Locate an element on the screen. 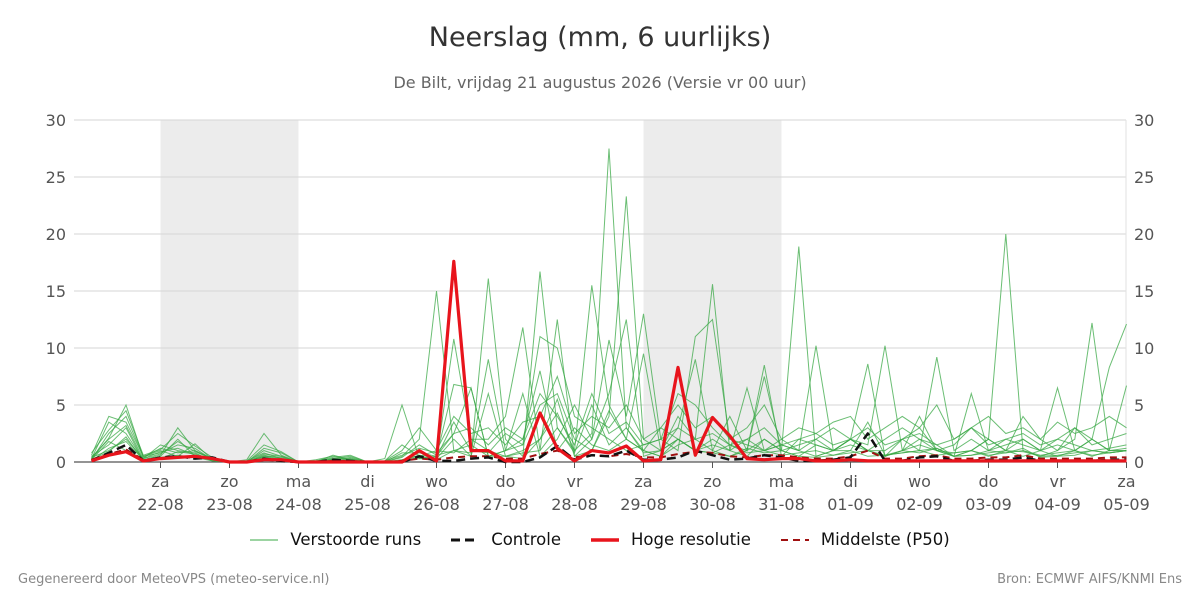 The image size is (1200, 600). legend-item-median: Middelste (P50) is located at coordinates (865, 539).